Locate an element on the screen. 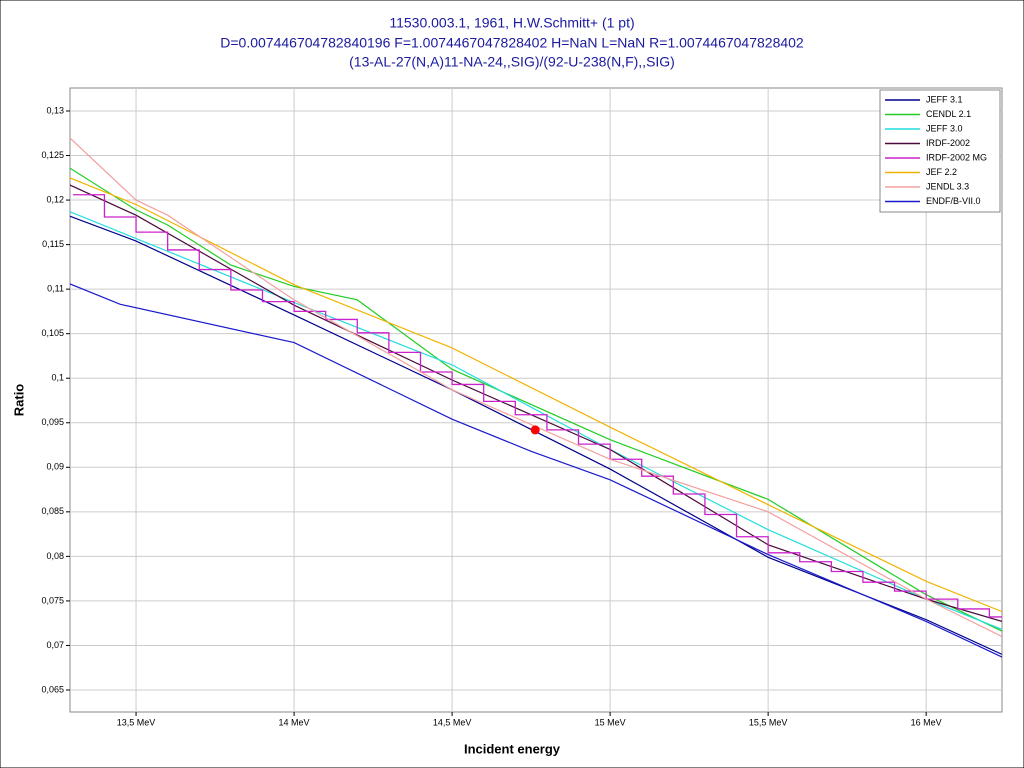  y-tick-label: 0,1 is located at coordinates (57, 378).